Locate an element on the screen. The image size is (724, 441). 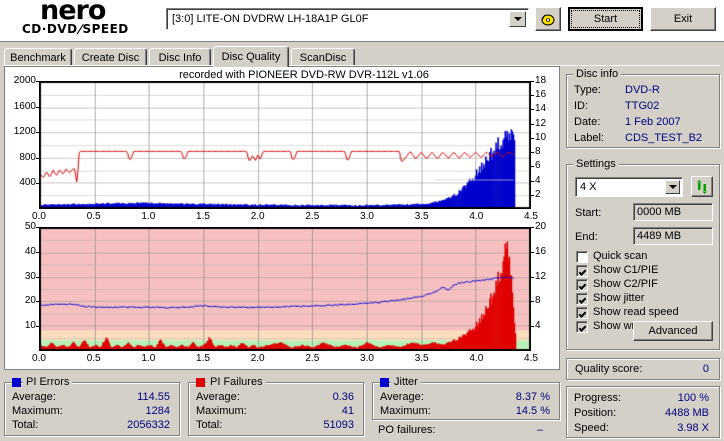
end-field-label: End: is located at coordinates (586, 237).